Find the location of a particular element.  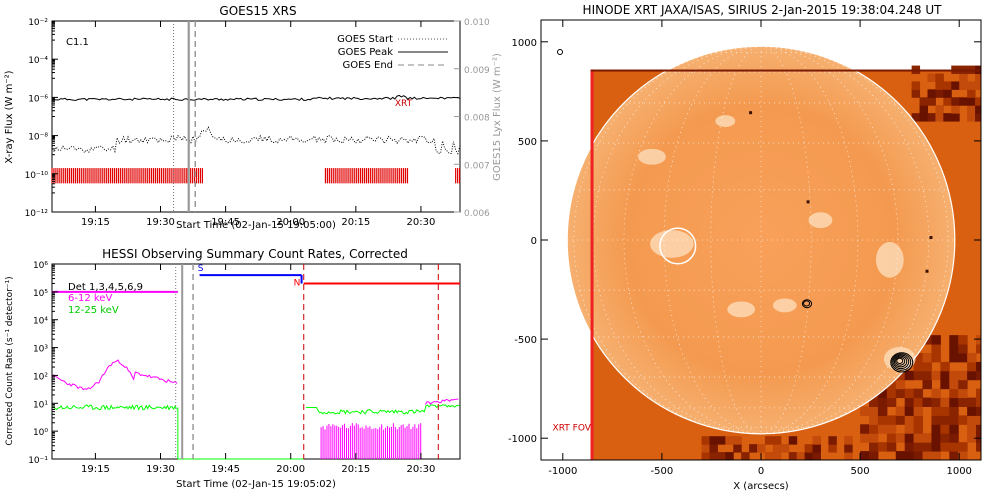

goes-legend: GOES Start GOES Peak GOES End is located at coordinates (392, 52).